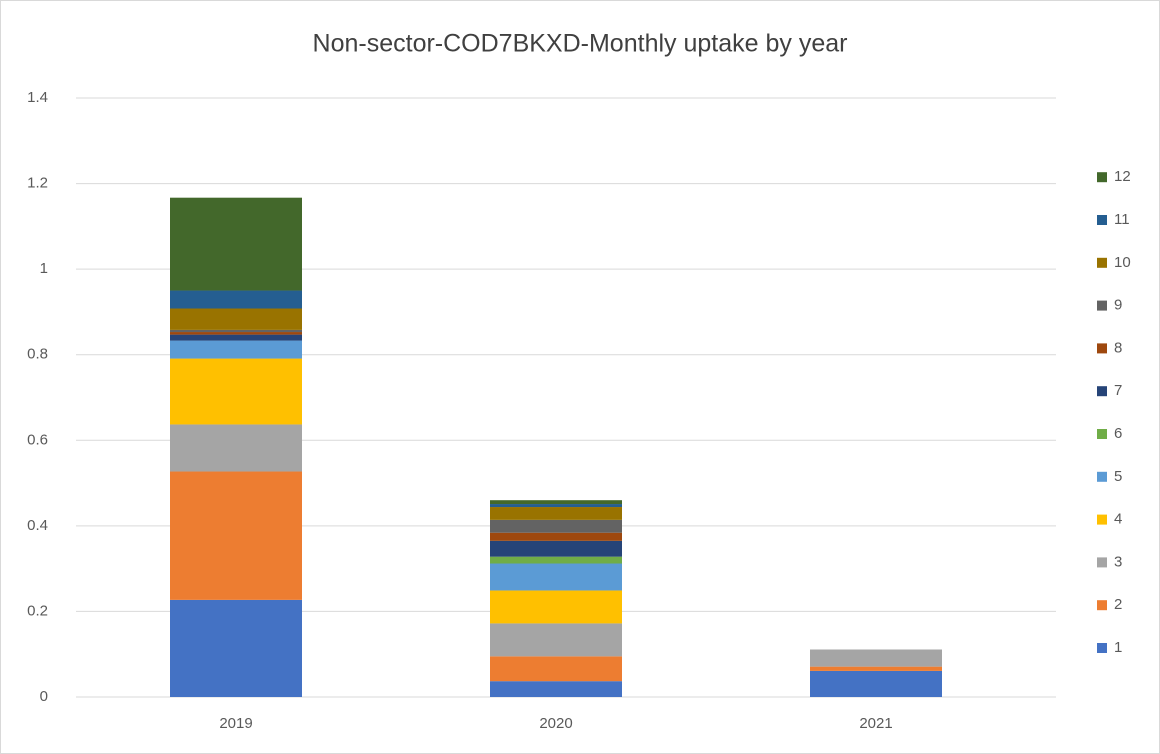 The width and height of the screenshot is (1160, 754). Describe the element at coordinates (1122, 219) in the screenshot. I see `legend-label: 11` at that location.